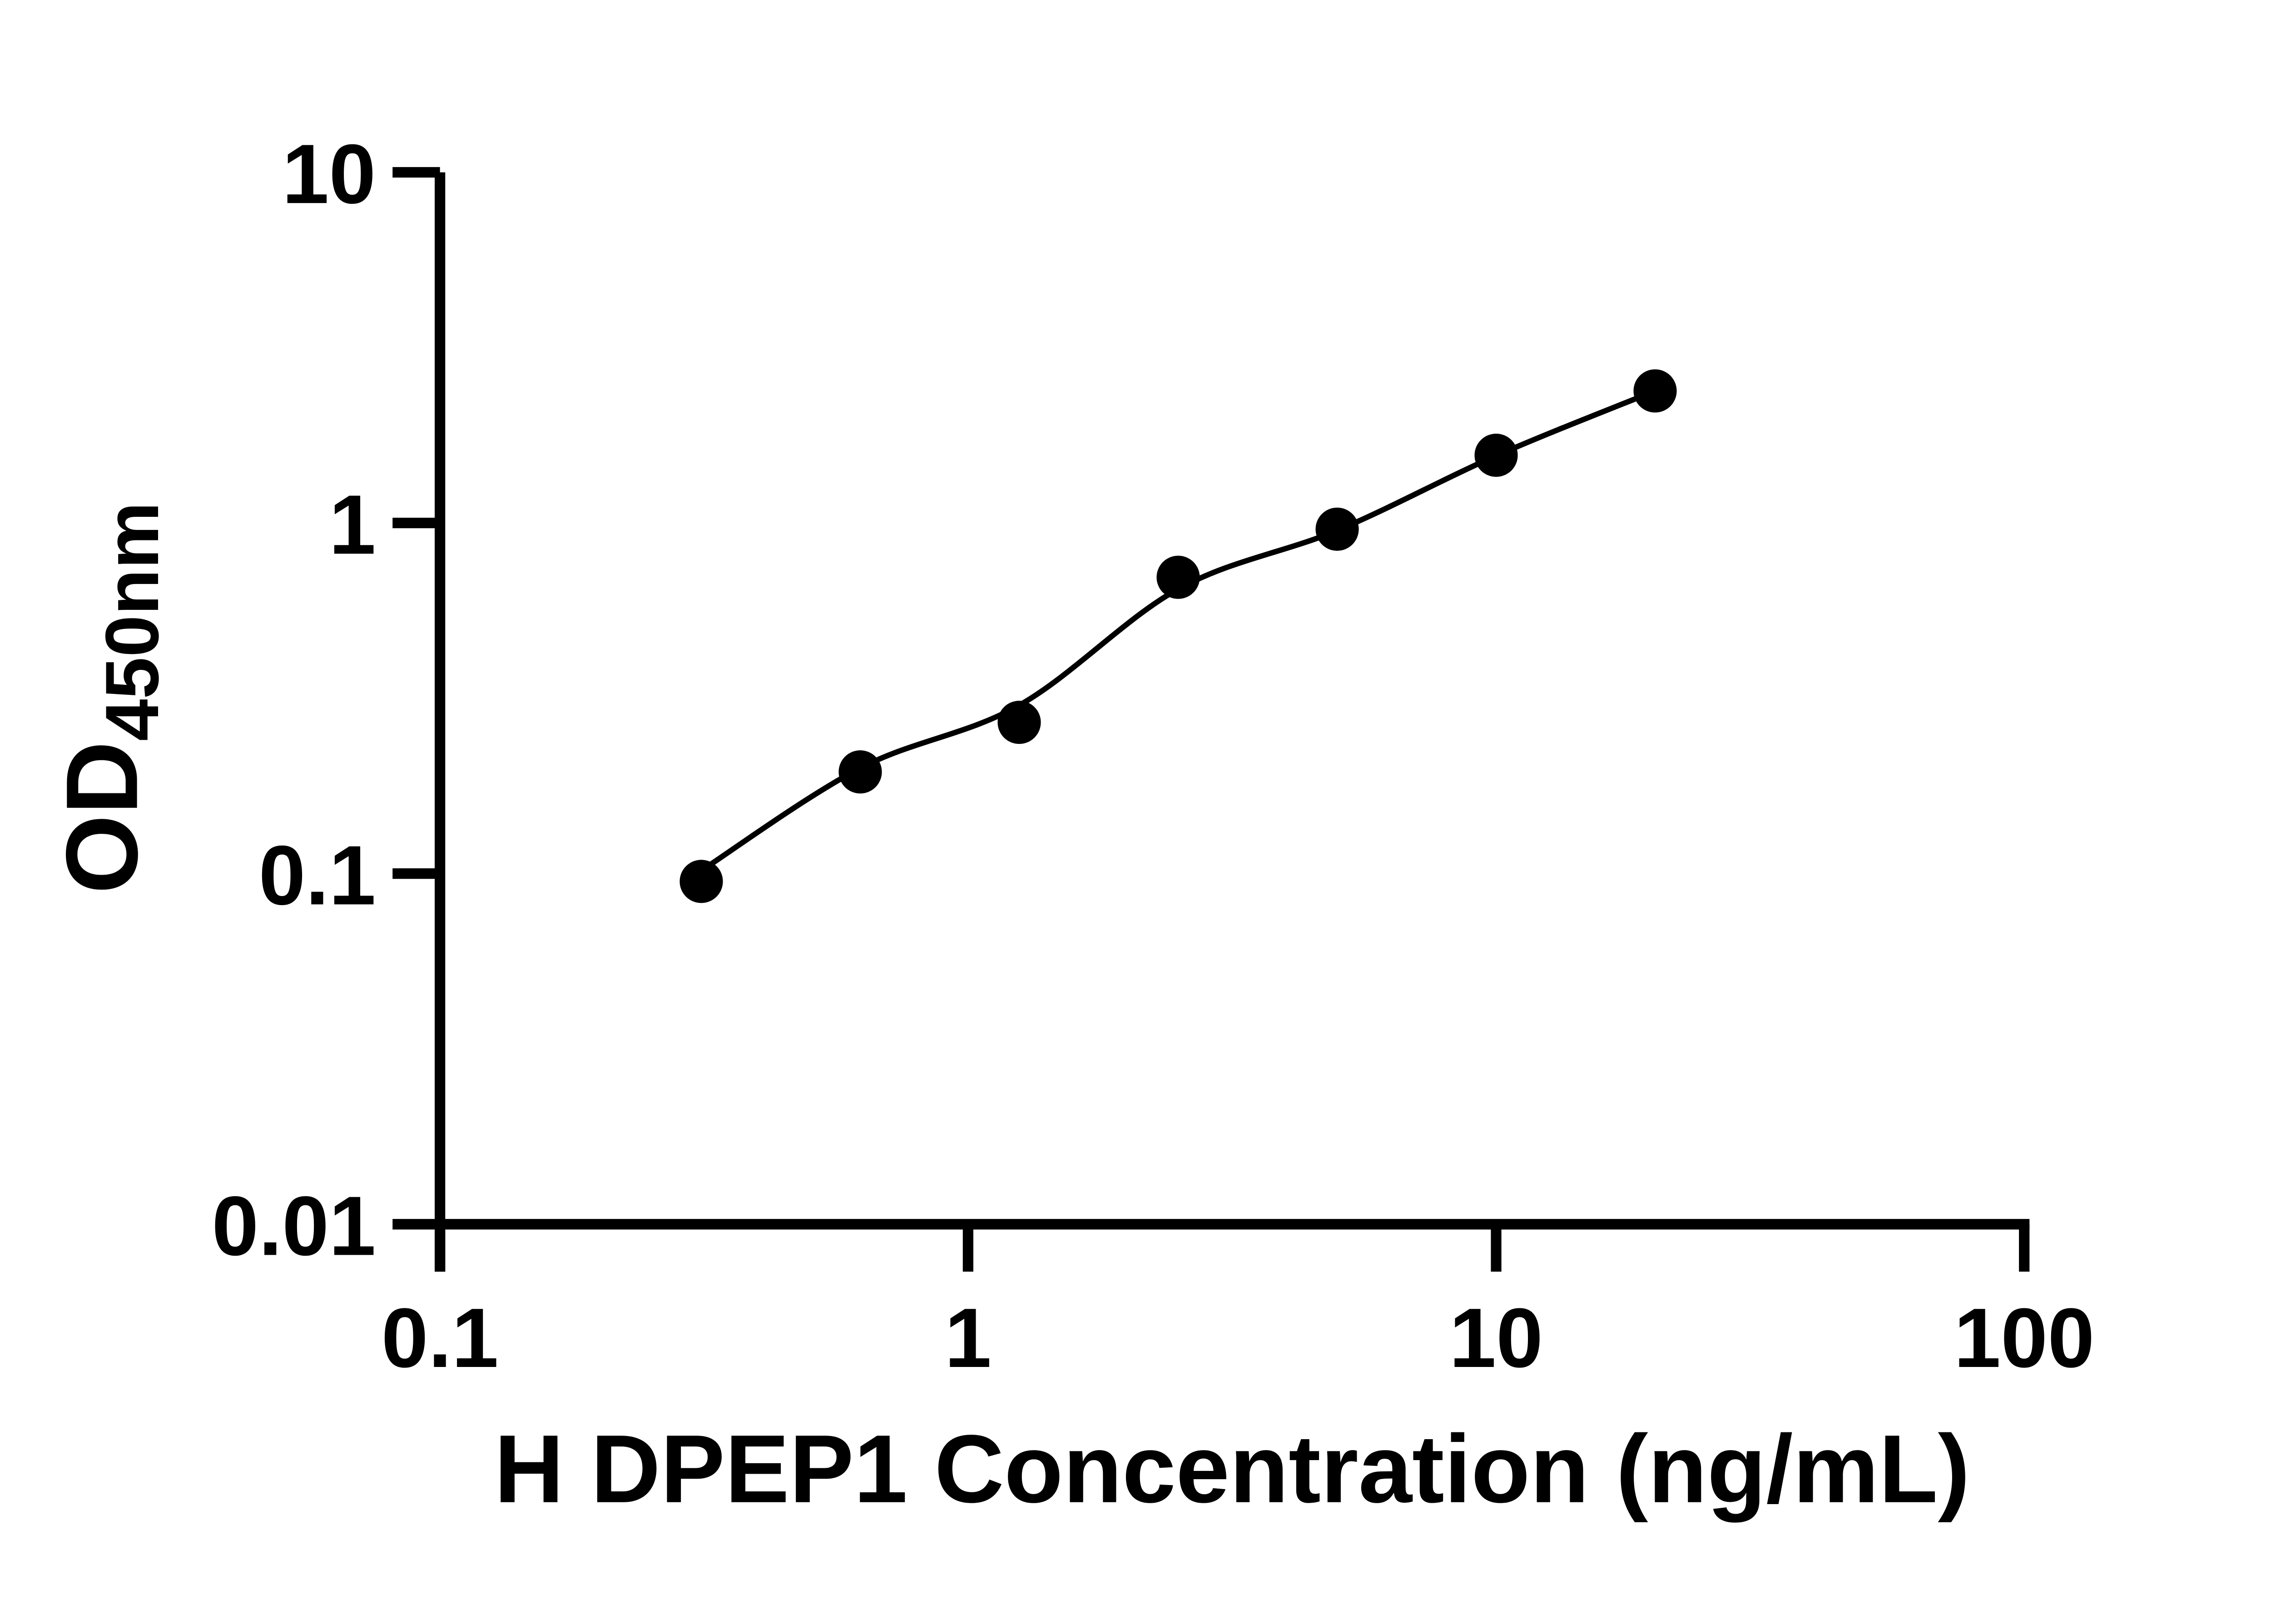  I want to click on x-tick-label: 10, so click(1496, 1338).